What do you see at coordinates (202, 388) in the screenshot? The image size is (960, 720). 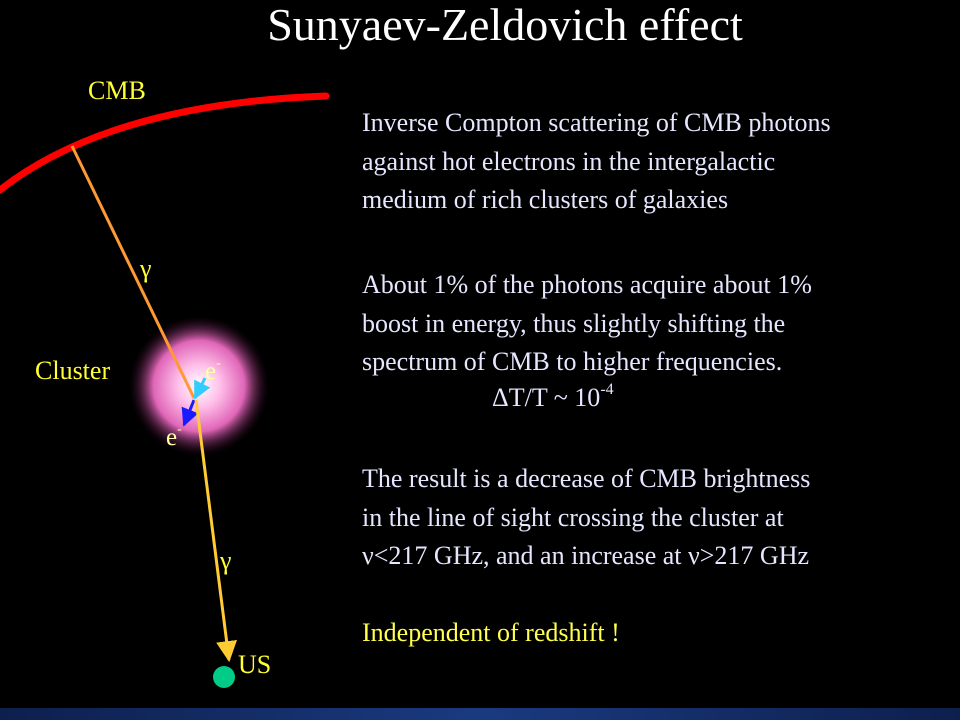 I see `electron-in-arrow` at bounding box center [202, 388].